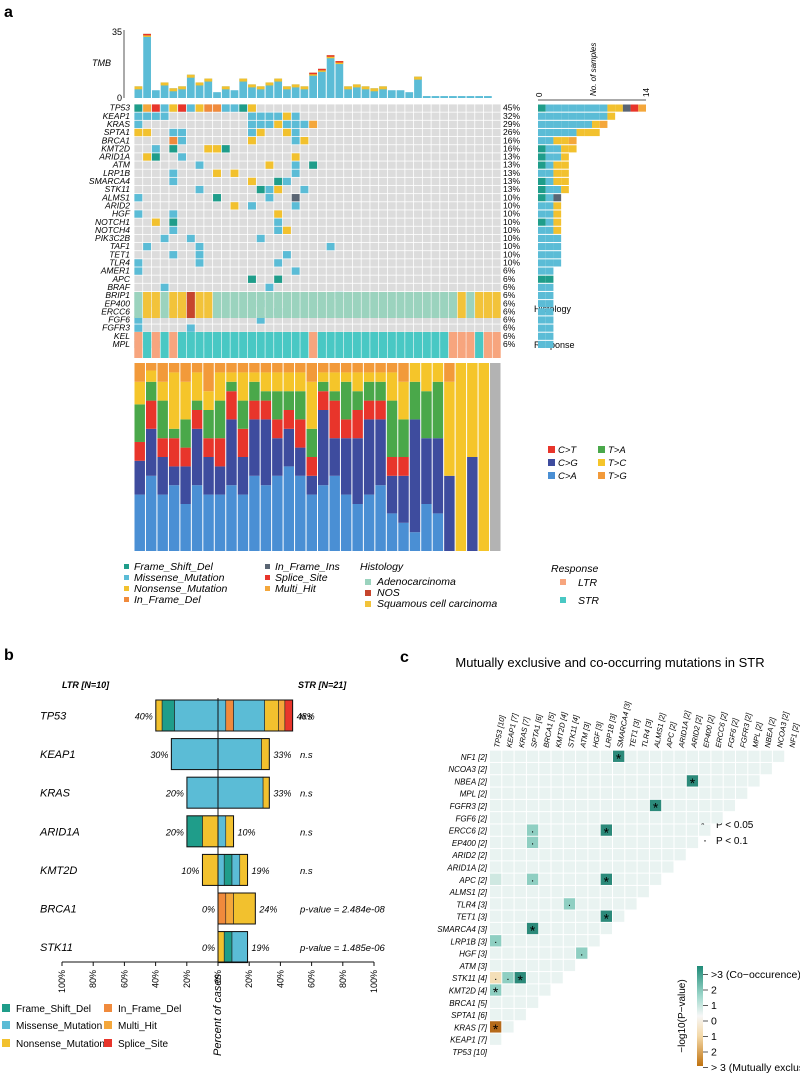  What do you see at coordinates (117, 132) in the screenshot?
I see `gene-label: SPTA1` at bounding box center [117, 132].